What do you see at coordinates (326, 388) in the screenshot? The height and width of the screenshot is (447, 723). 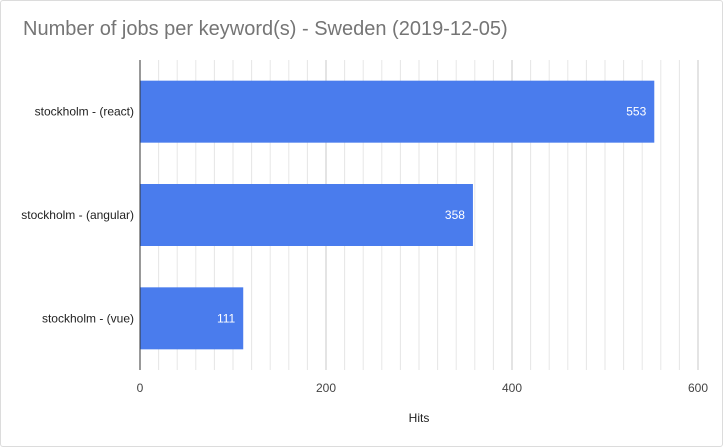 I see `x-tick-label-200: 200` at bounding box center [326, 388].